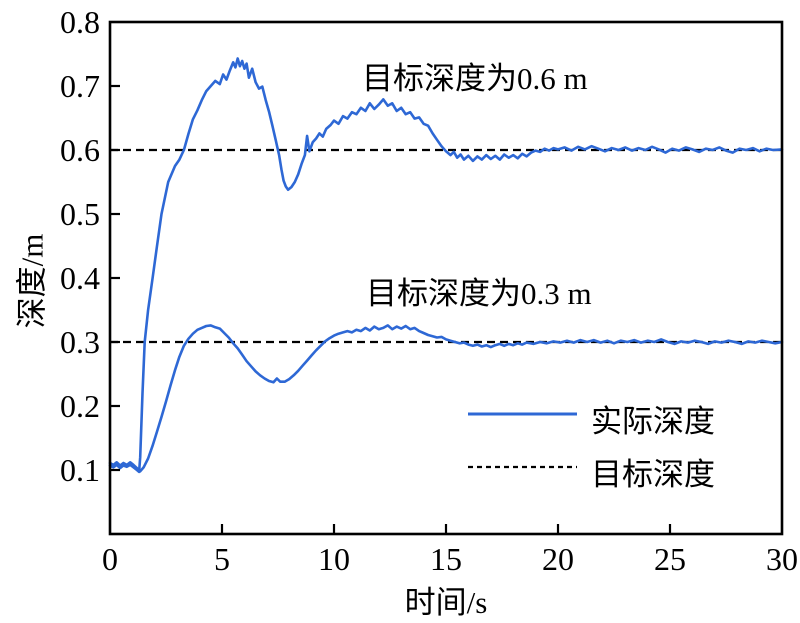 Image resolution: width=800 pixels, height=623 pixels. Describe the element at coordinates (479, 293) in the screenshot. I see `annotation-target-0.3m: 目标深度为0.3 m` at that location.